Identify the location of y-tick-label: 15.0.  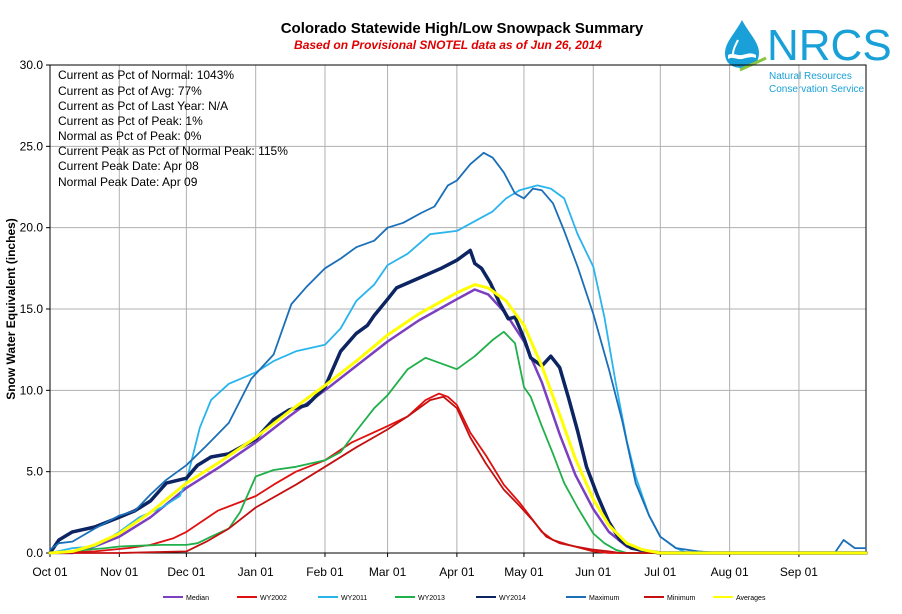
(32, 309).